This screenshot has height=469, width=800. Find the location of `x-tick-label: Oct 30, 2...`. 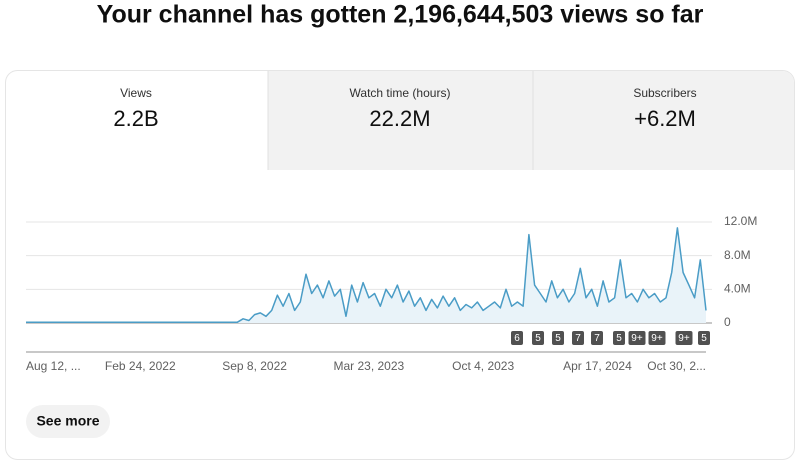

x-tick-label: Oct 30, 2... is located at coordinates (676, 366).